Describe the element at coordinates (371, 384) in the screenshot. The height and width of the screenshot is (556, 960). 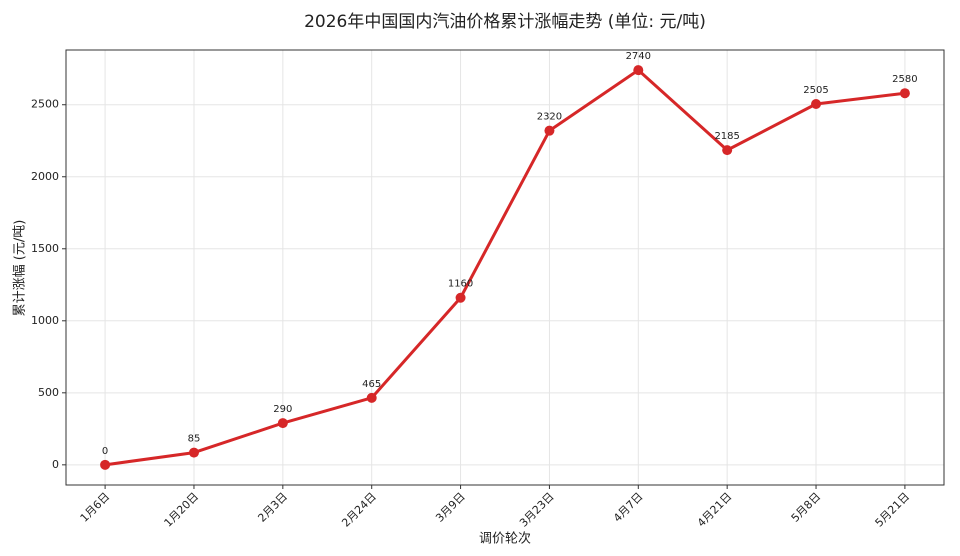
I see `value-label: 465` at that location.